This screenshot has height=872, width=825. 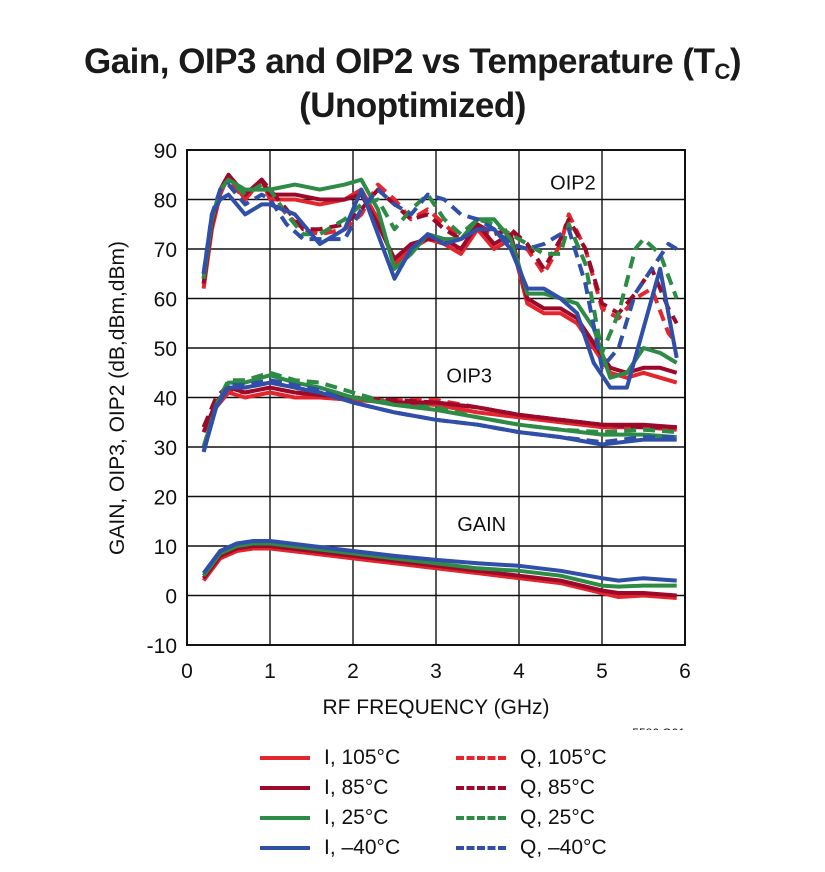 What do you see at coordinates (602, 671) in the screenshot?
I see `x-tick-label: 5` at bounding box center [602, 671].